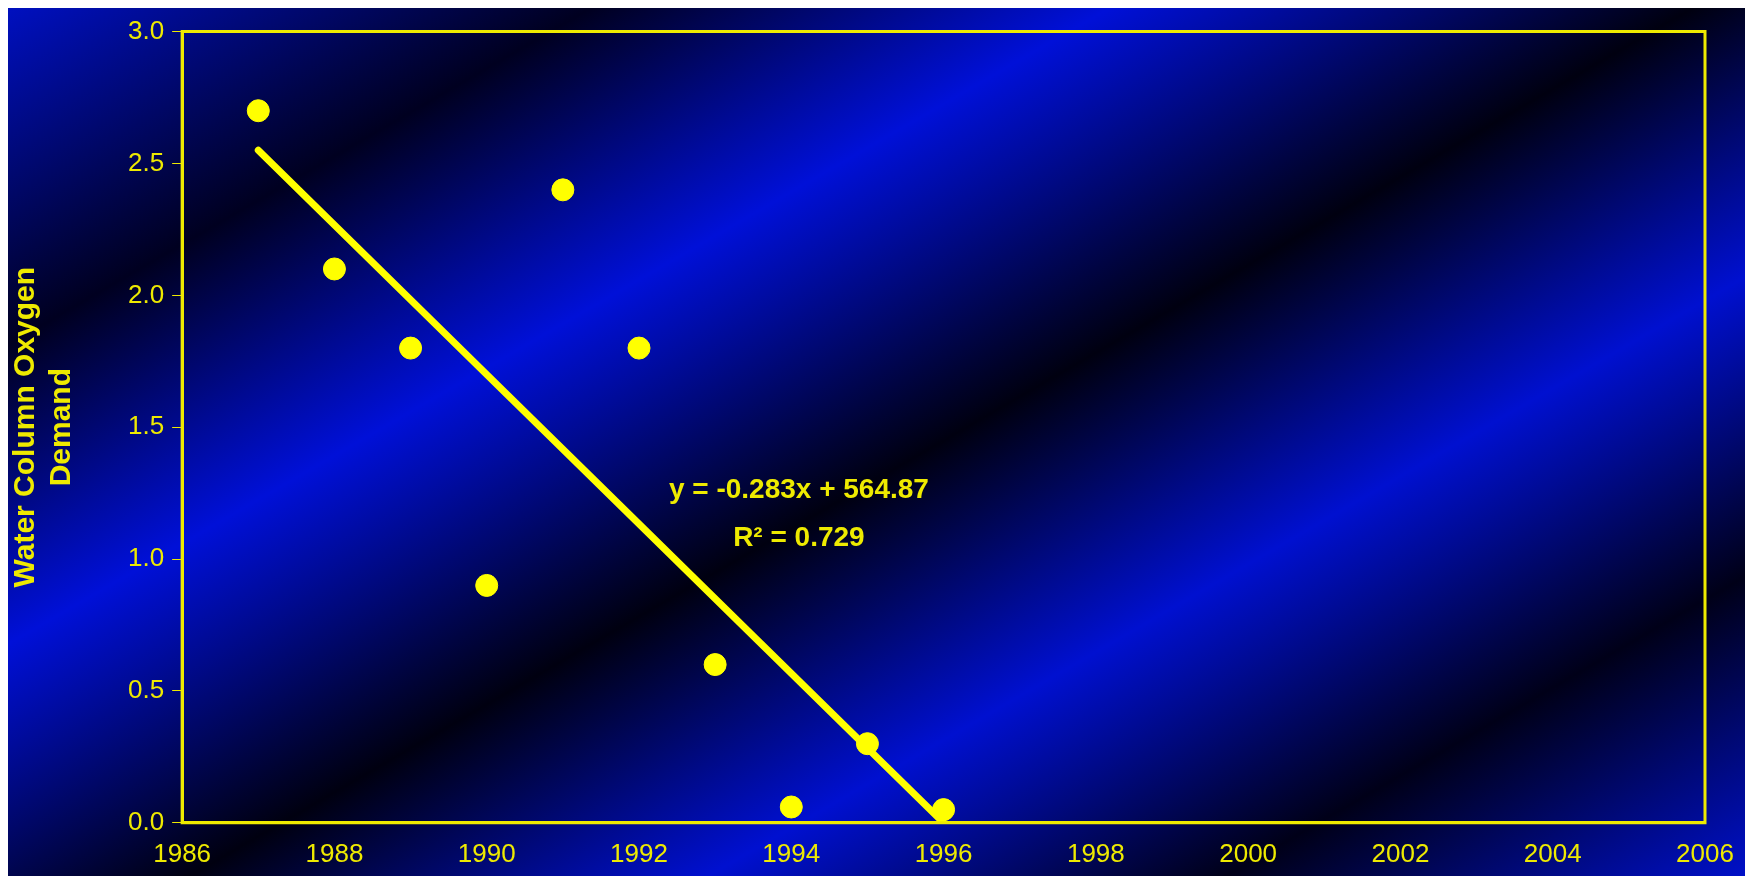  Describe the element at coordinates (791, 852) in the screenshot. I see `x-tick-label: 1994` at that location.